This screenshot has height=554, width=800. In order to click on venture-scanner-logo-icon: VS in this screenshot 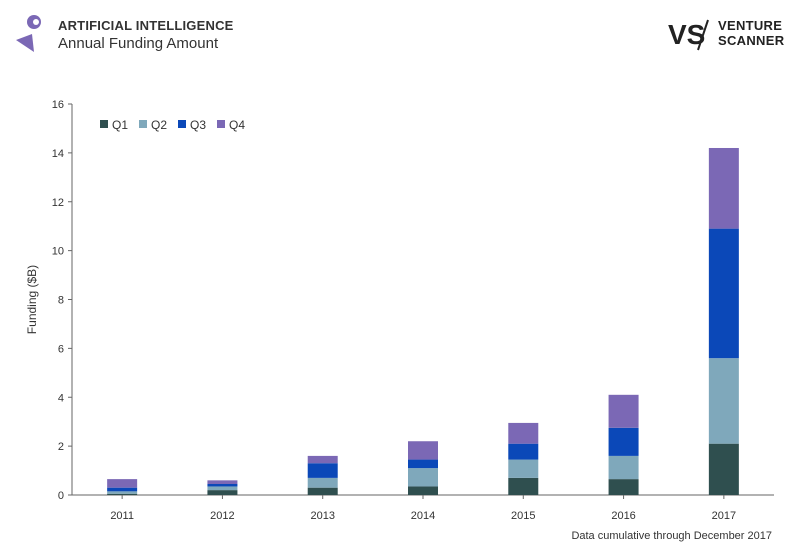, I will do `click(688, 35)`.